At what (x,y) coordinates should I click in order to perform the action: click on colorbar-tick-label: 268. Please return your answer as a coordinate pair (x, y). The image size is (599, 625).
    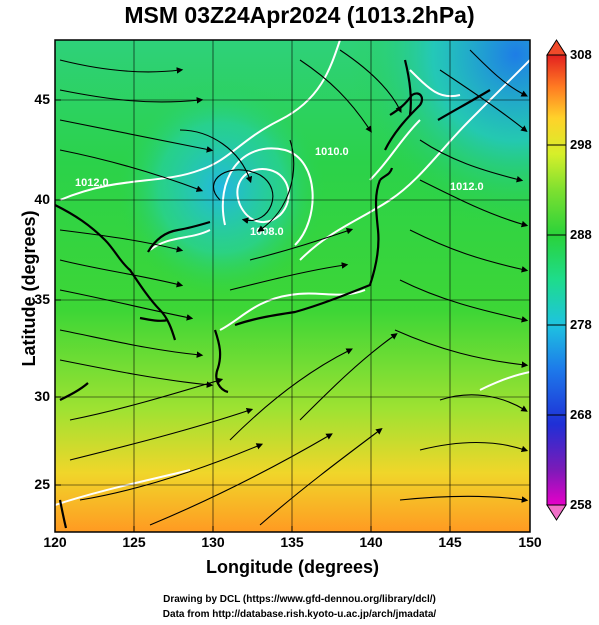
    Looking at the image, I should click on (581, 414).